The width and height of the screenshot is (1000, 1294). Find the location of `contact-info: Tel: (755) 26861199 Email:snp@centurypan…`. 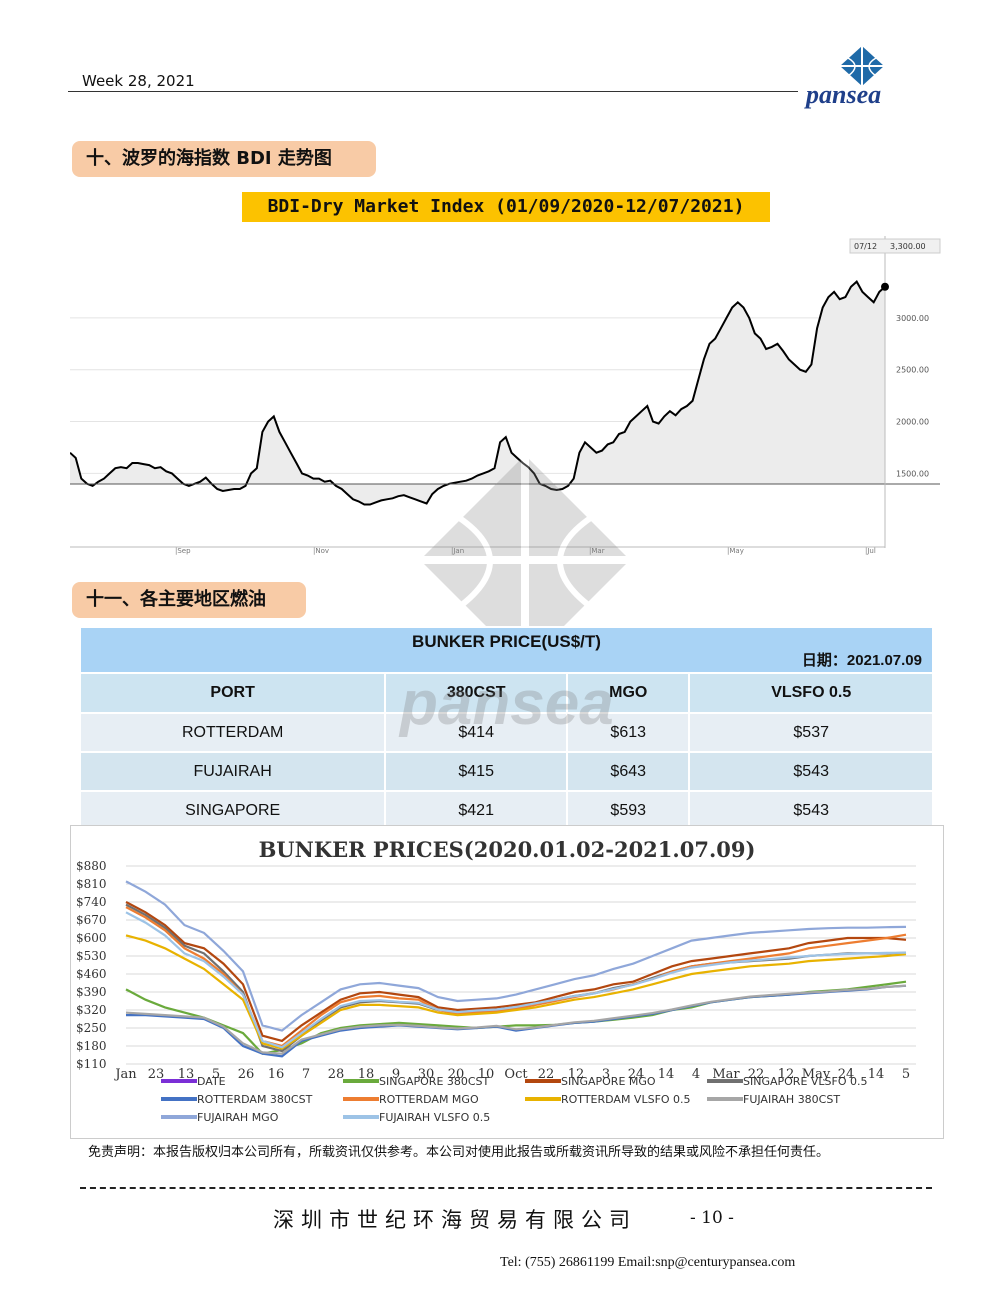

contact-info: Tel: (755) 26861199 Email:snp@centurypan… is located at coordinates (648, 1262).